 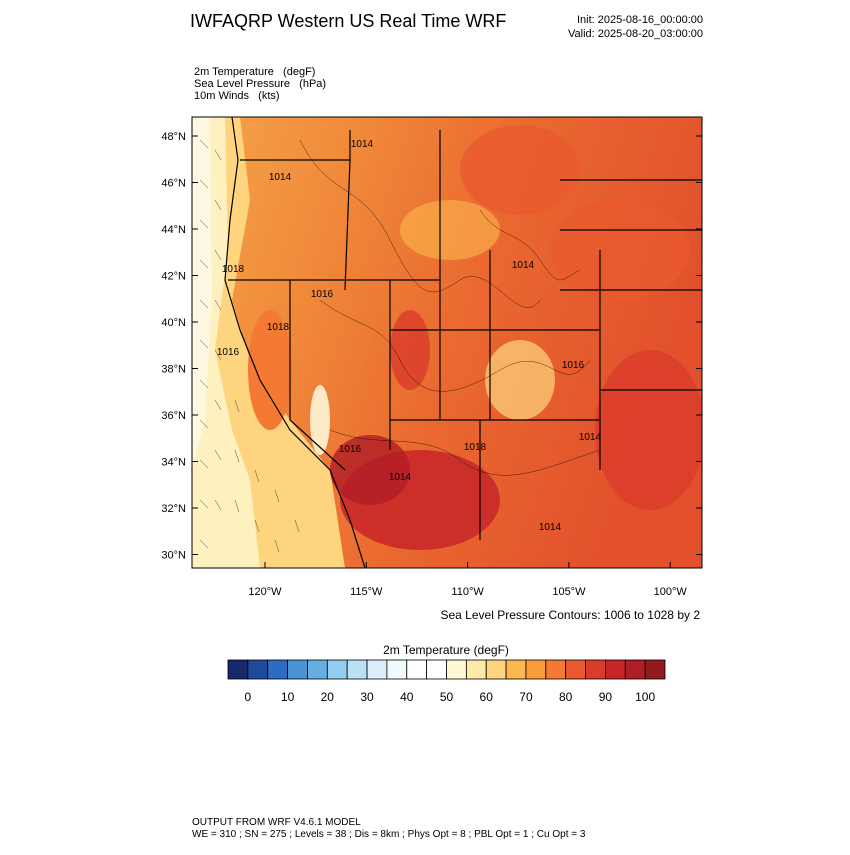 What do you see at coordinates (173, 509) in the screenshot?
I see `lat-label: 32°N` at bounding box center [173, 509].